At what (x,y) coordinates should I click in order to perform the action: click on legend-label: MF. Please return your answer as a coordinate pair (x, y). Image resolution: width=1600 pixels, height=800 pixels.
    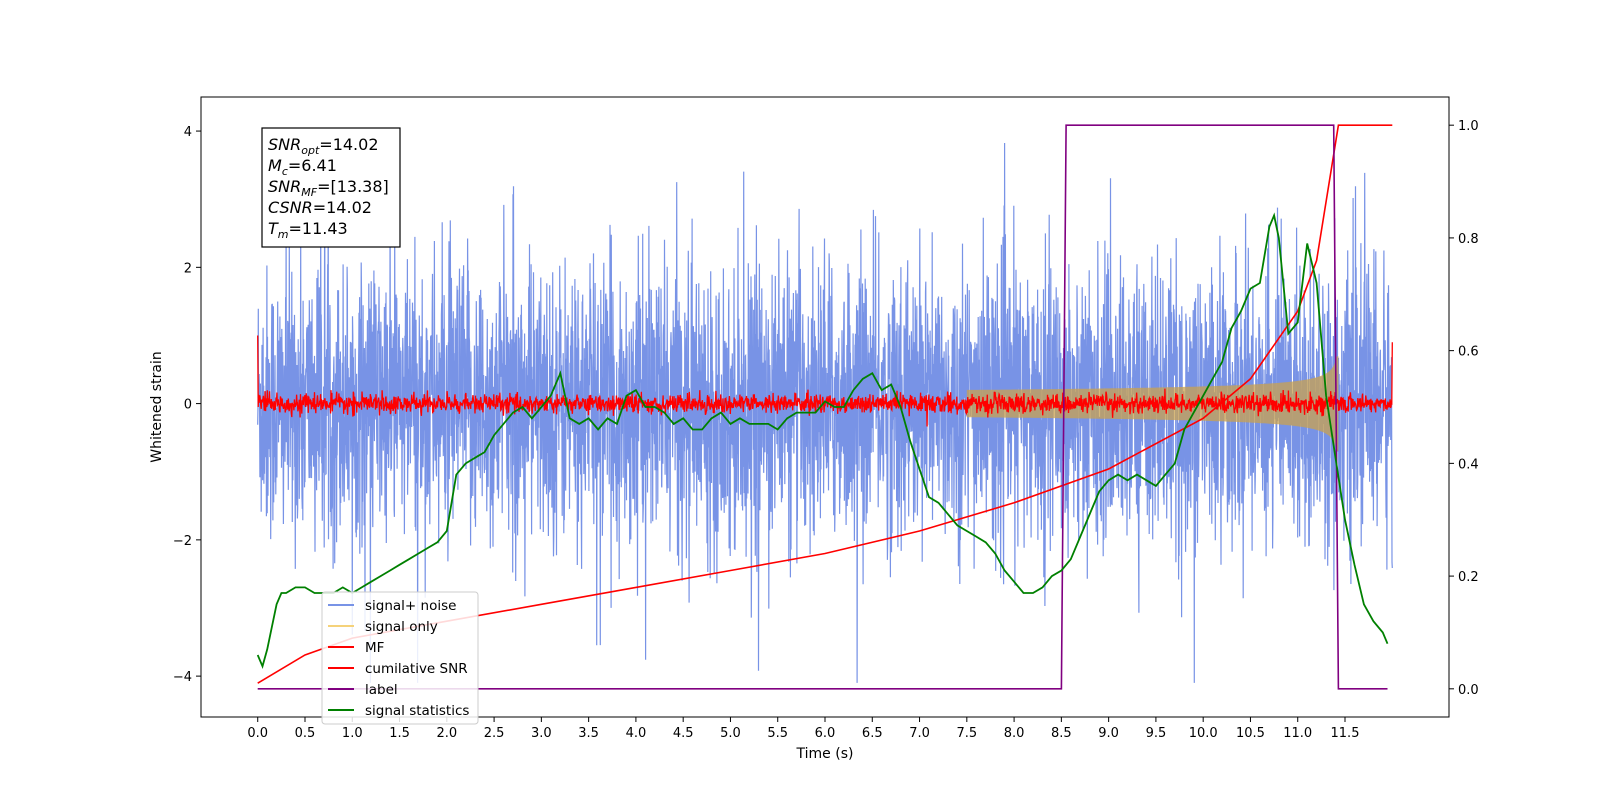
    Looking at the image, I should click on (374, 648).